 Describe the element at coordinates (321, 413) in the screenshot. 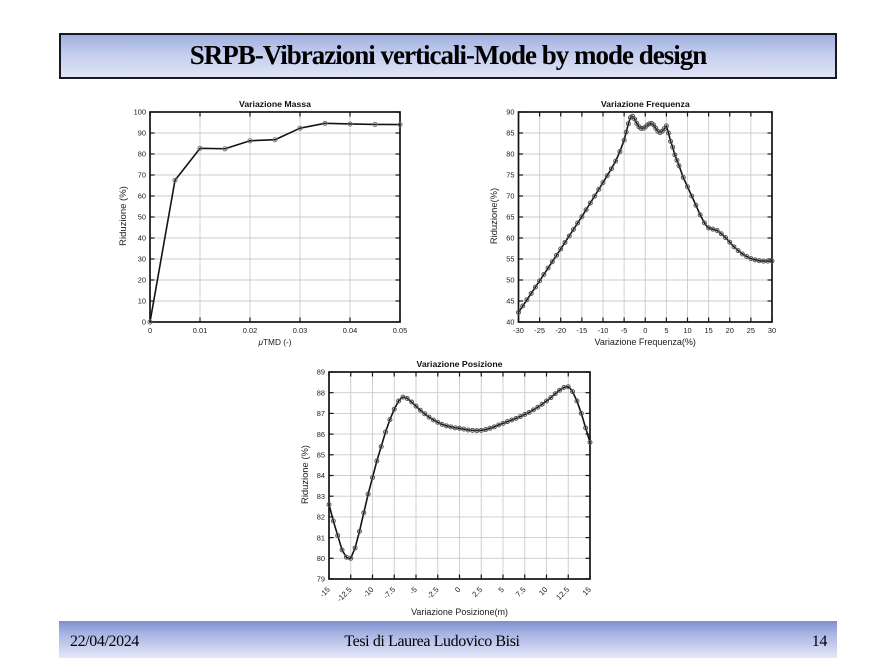

I see `svg-text: 87` at that location.